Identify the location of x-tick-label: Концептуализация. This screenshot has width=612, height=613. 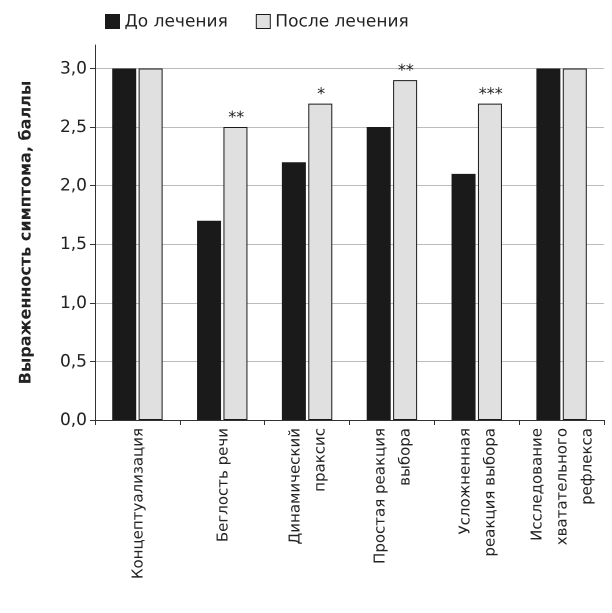
(137, 504).